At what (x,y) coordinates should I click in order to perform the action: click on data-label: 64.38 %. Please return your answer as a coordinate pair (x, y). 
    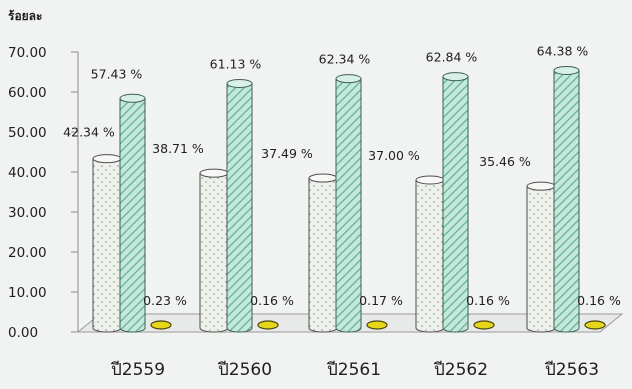
    Looking at the image, I should click on (563, 50).